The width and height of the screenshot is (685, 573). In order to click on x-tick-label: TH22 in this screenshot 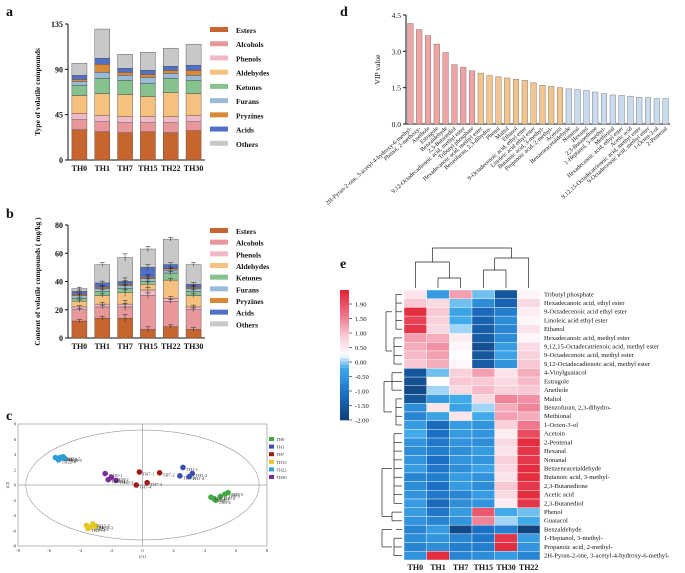, I will do `click(171, 346)`.